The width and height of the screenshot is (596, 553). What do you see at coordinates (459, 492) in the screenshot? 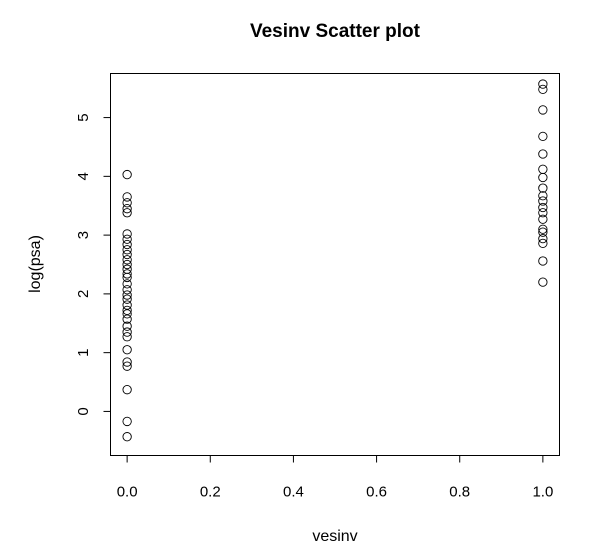
I see `x-tick-label: 0.8` at bounding box center [459, 492].